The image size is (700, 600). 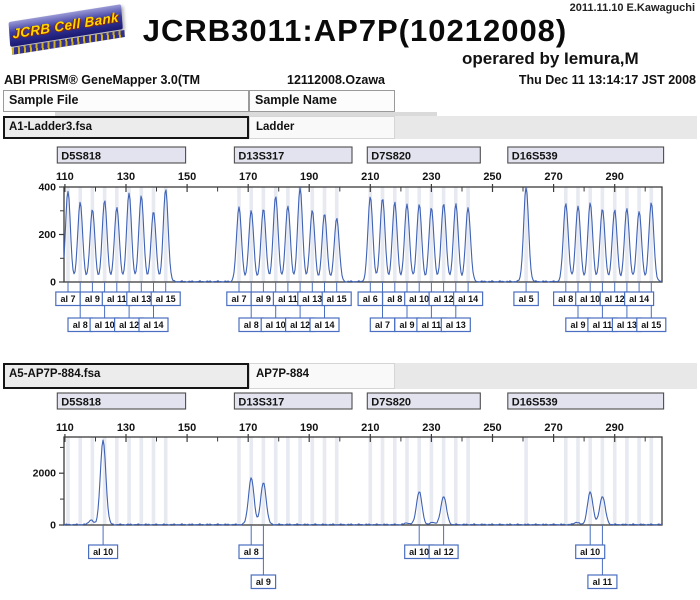 What do you see at coordinates (526, 299) in the screenshot?
I see `svg-text: al 5` at bounding box center [526, 299].